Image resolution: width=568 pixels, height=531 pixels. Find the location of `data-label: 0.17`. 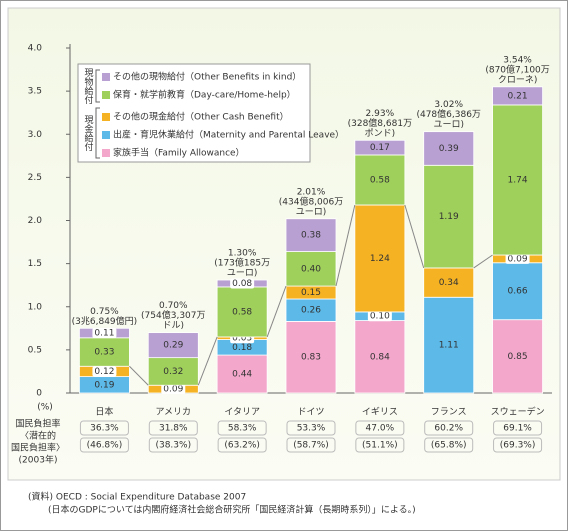

data-label: 0.17 is located at coordinates (380, 148).